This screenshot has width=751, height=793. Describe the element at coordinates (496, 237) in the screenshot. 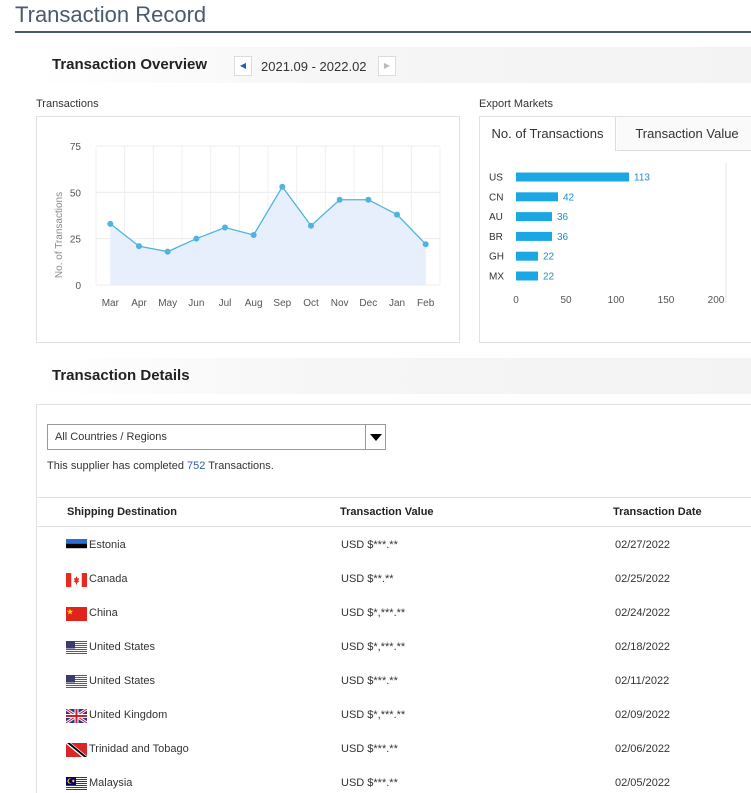

I see `bar-category-label: BR` at that location.